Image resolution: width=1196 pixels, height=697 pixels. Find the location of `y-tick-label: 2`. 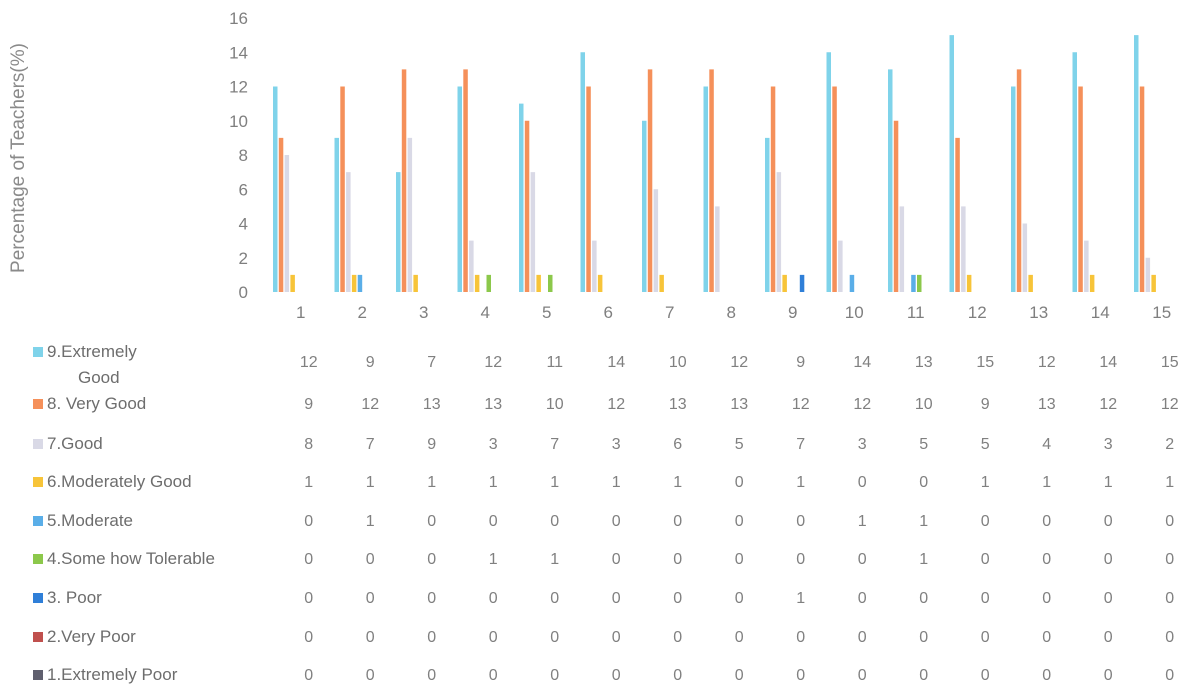

y-tick-label: 2 is located at coordinates (243, 258).